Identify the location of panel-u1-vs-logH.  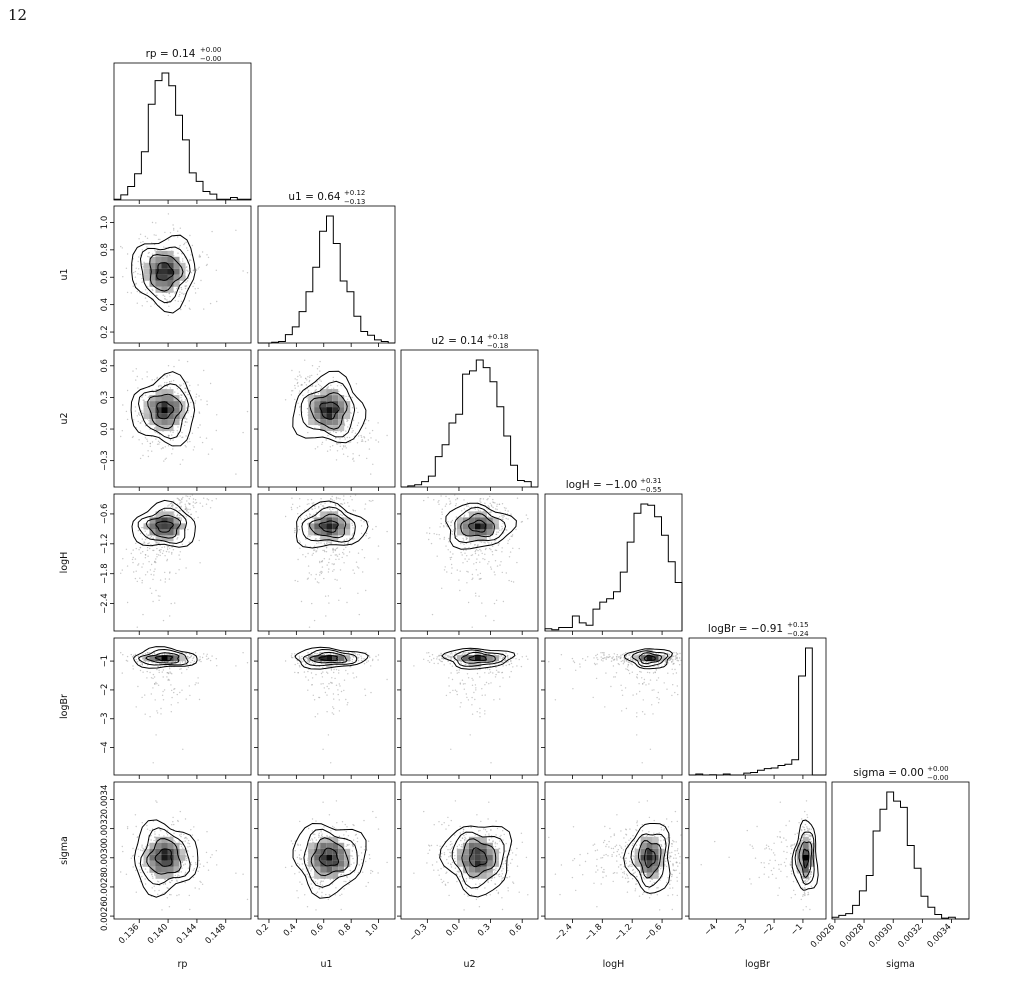
(325, 564).